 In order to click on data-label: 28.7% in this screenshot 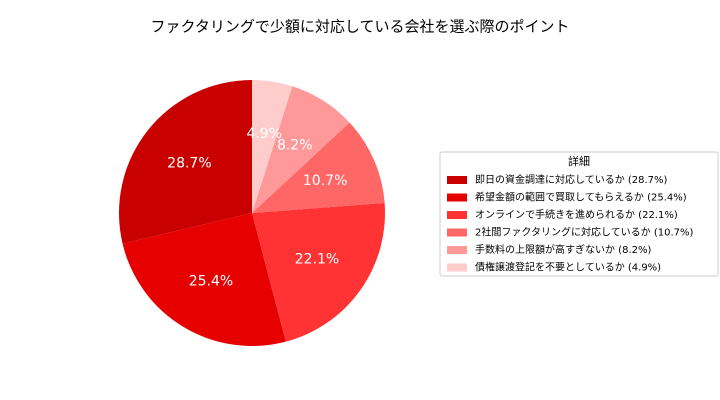, I will do `click(189, 163)`.